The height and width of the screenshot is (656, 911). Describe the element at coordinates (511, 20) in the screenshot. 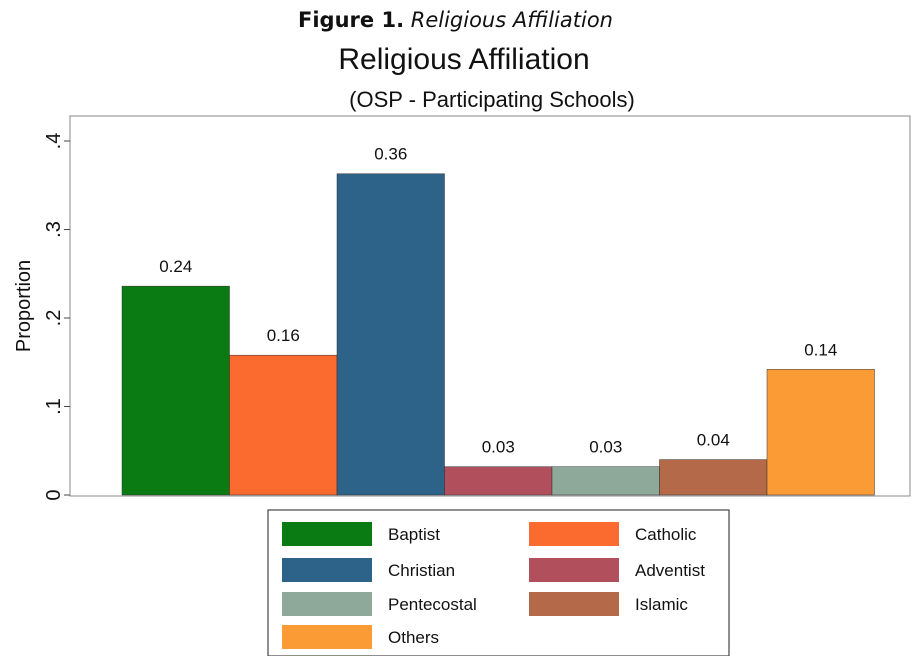

I see `figure-caption-title: Religious Affiliation` at that location.